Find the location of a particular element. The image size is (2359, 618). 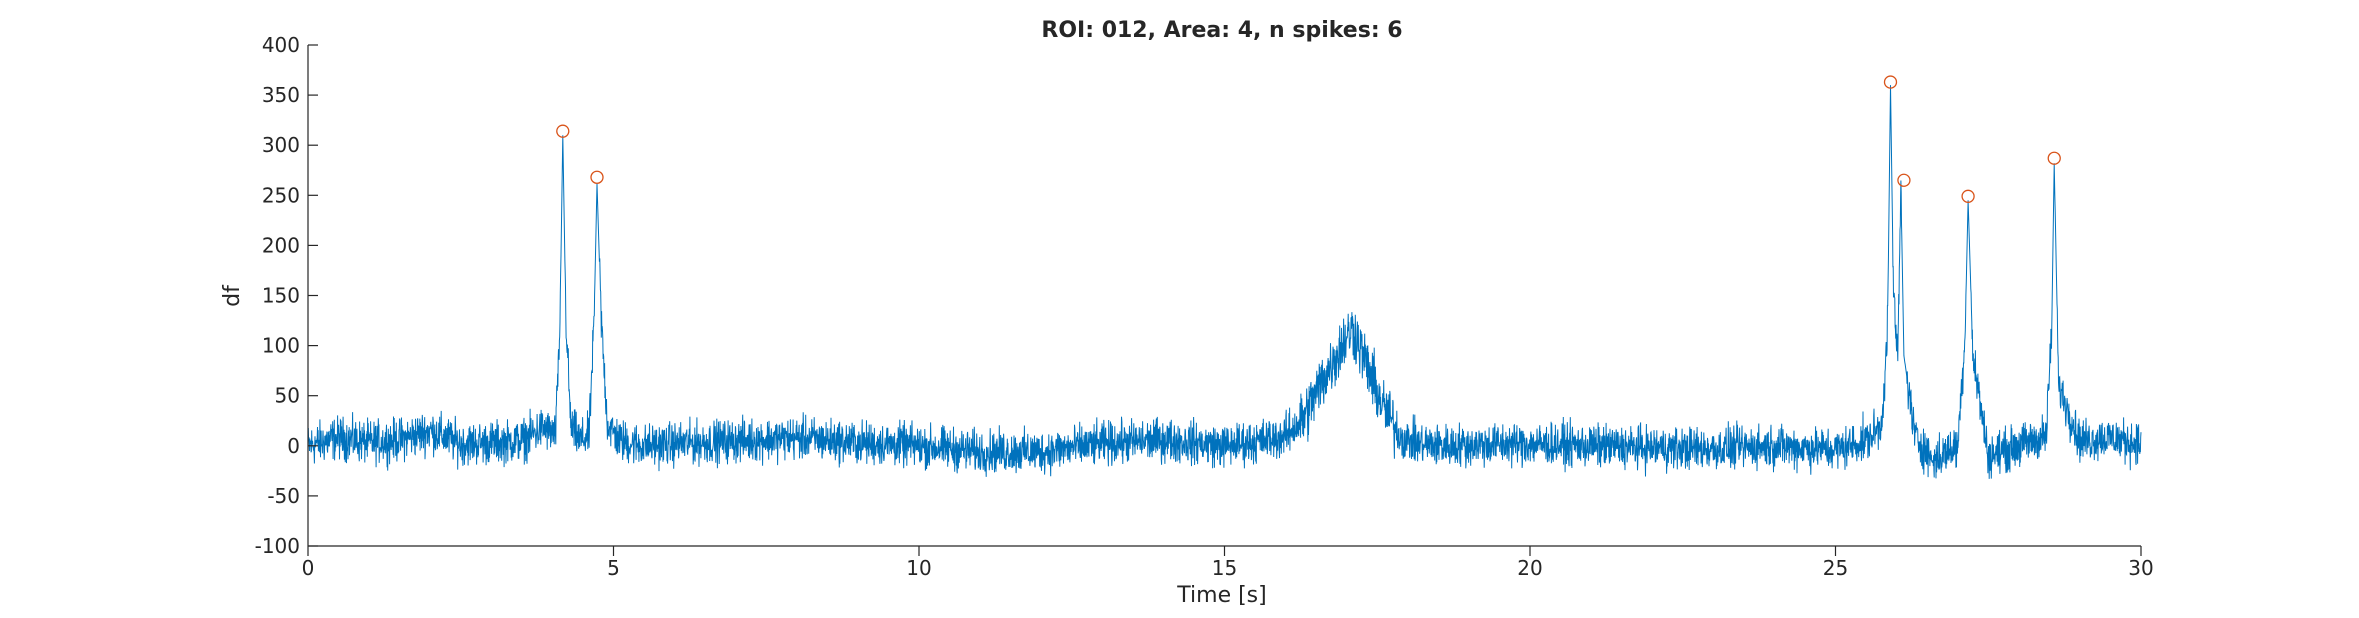

y-tick-label: 50 is located at coordinates (287, 396).